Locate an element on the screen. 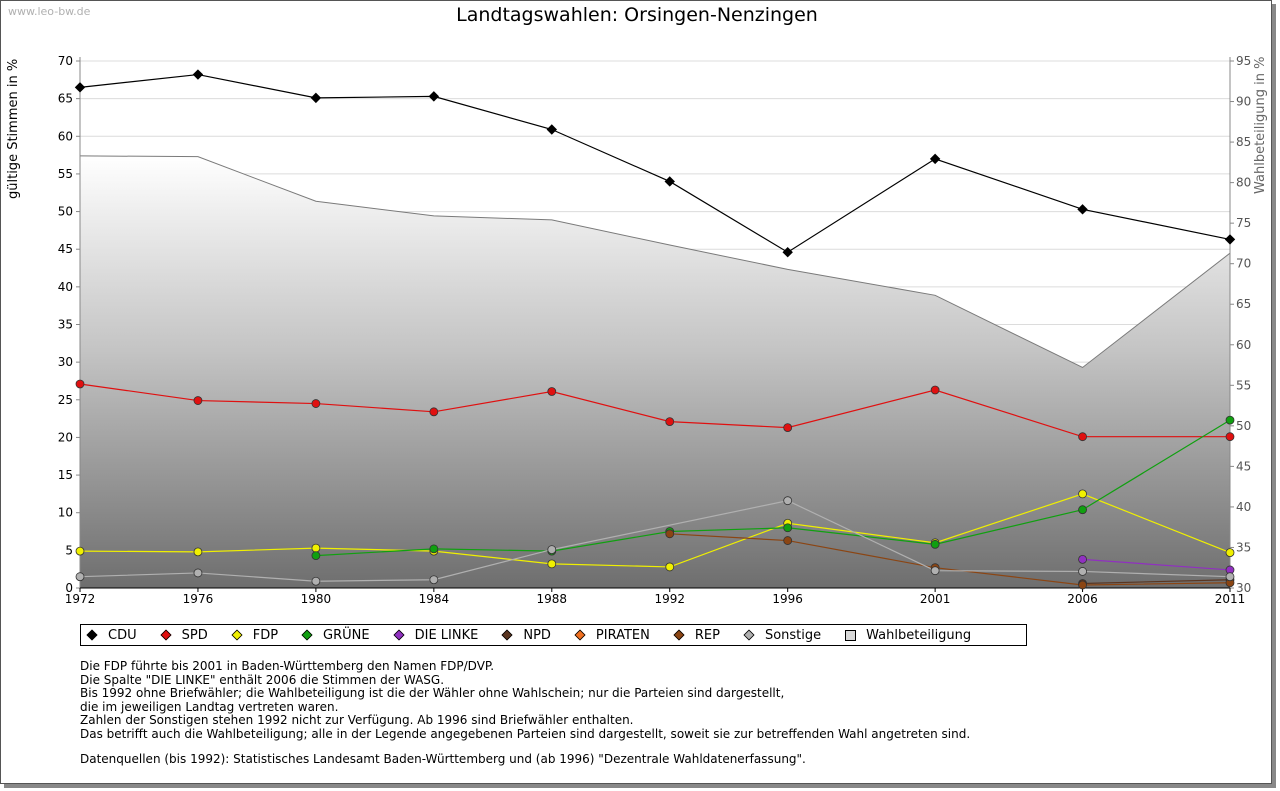  y-tick-label: 5 is located at coordinates (69, 550).